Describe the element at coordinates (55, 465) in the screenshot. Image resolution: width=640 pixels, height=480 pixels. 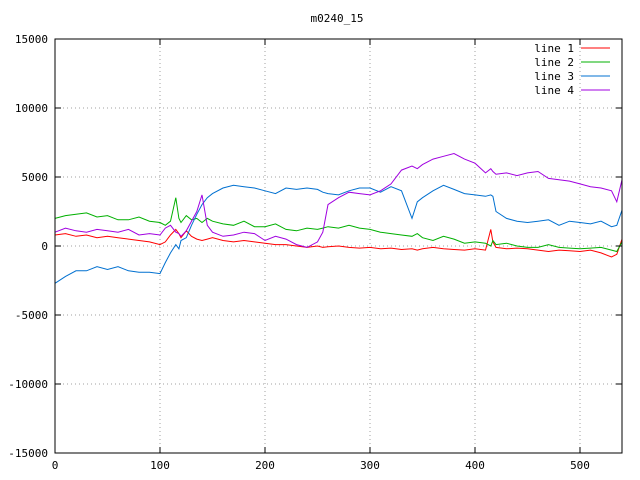
I see `x-tick-label: 0` at that location.